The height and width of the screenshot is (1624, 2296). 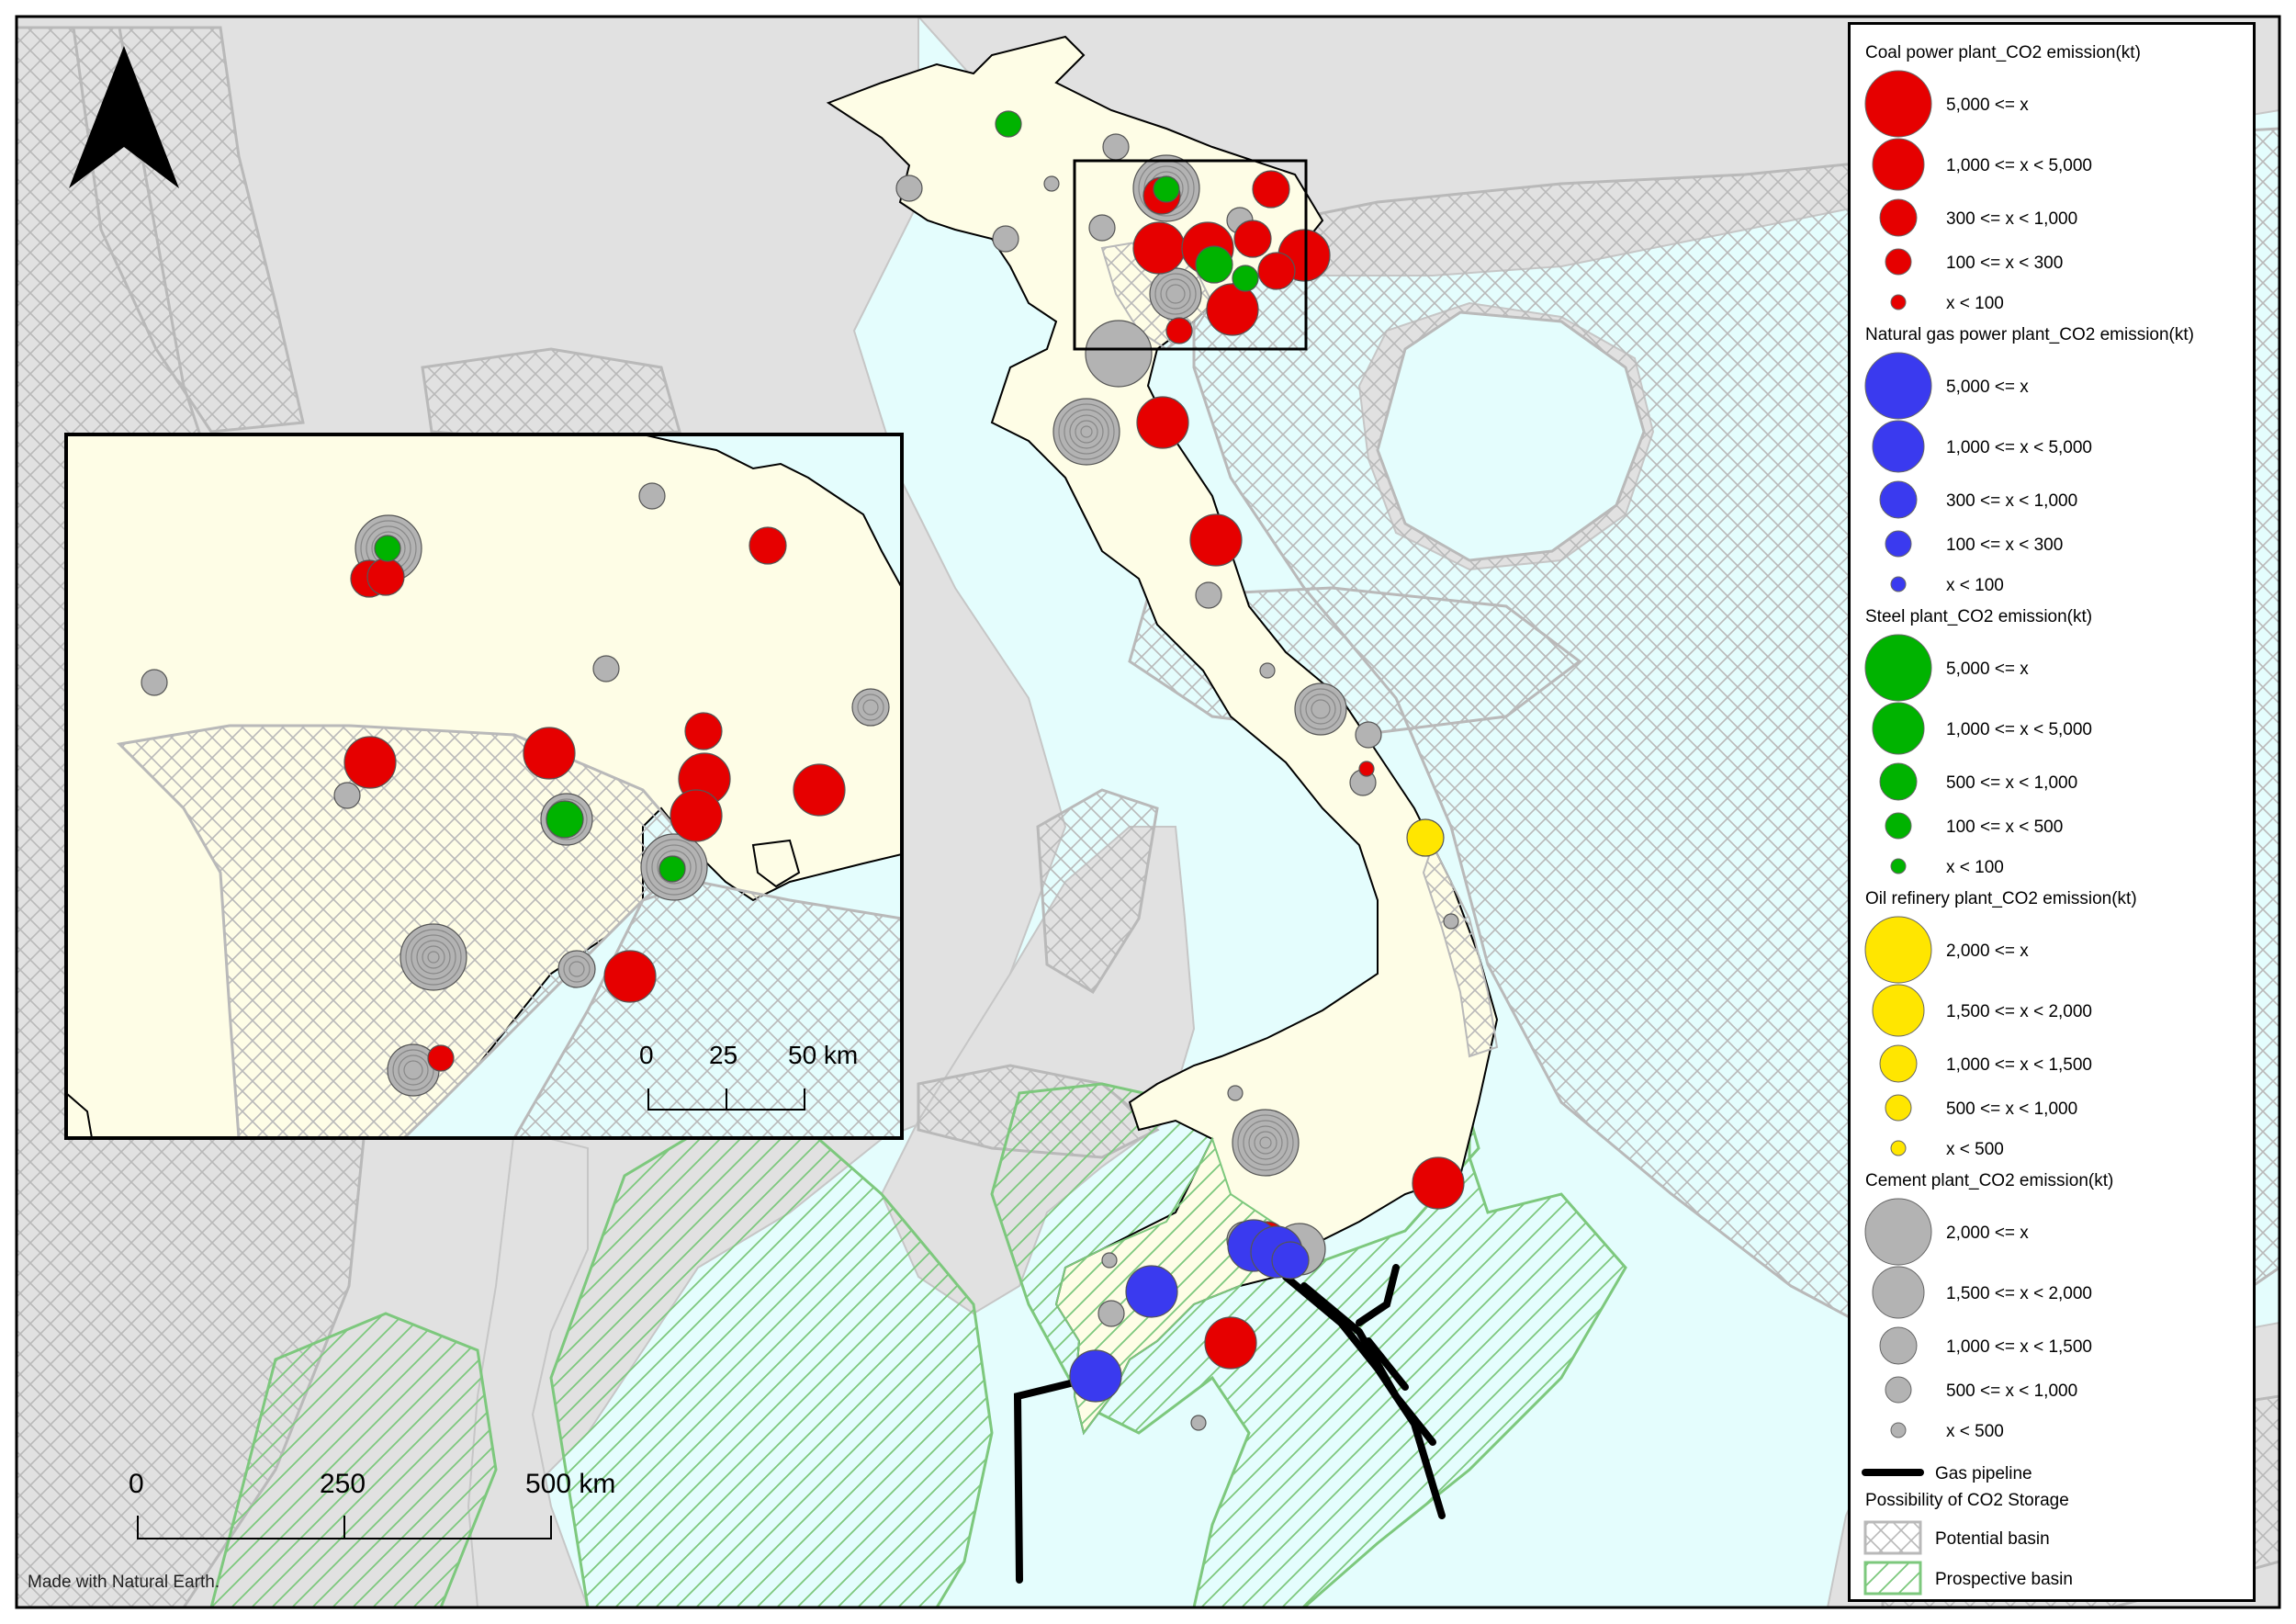 What do you see at coordinates (748, 1076) in the screenshot?
I see `inset-scale-bar: 0 25 50 km` at bounding box center [748, 1076].